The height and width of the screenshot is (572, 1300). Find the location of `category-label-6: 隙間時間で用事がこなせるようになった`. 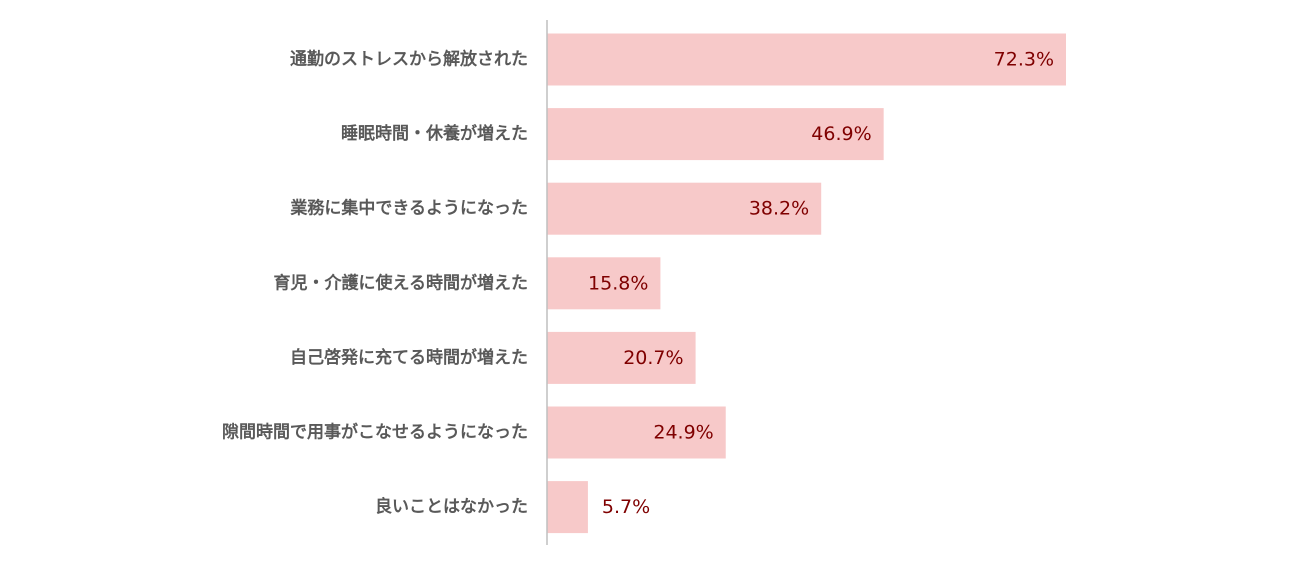

category-label-6: 隙間時間で用事がこなせるようになった is located at coordinates (375, 432).